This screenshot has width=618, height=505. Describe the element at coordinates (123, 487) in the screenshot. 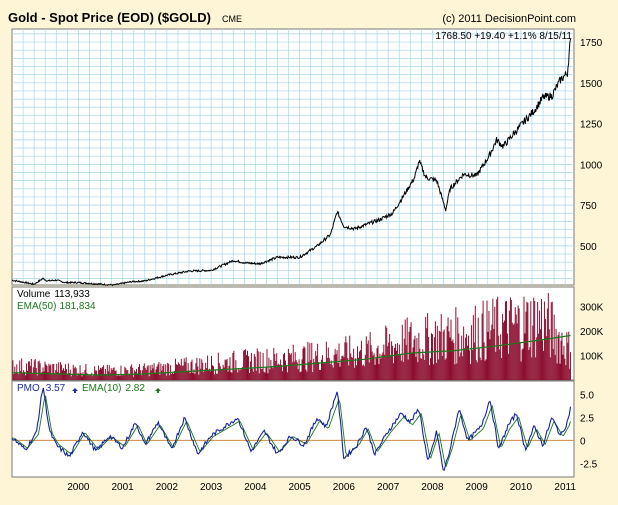

I see `x-tick-label: 2001` at that location.